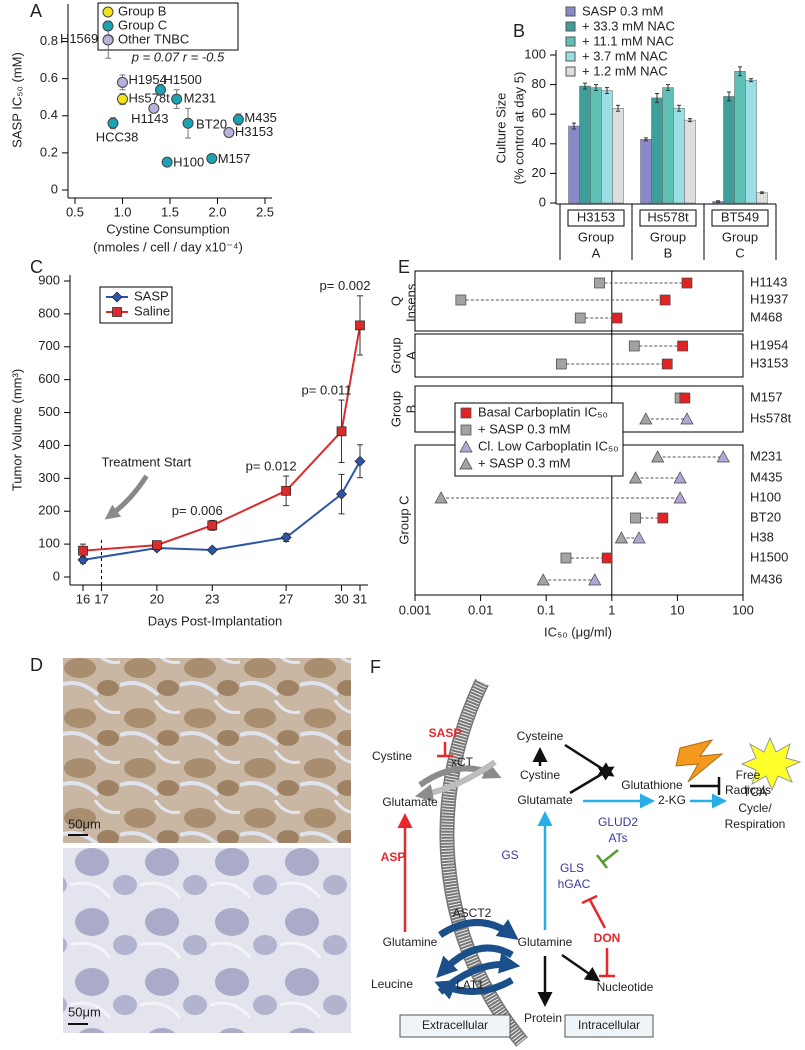 The height and width of the screenshot is (1050, 805). I want to click on x-tick-label: 0.1, so click(546, 609).